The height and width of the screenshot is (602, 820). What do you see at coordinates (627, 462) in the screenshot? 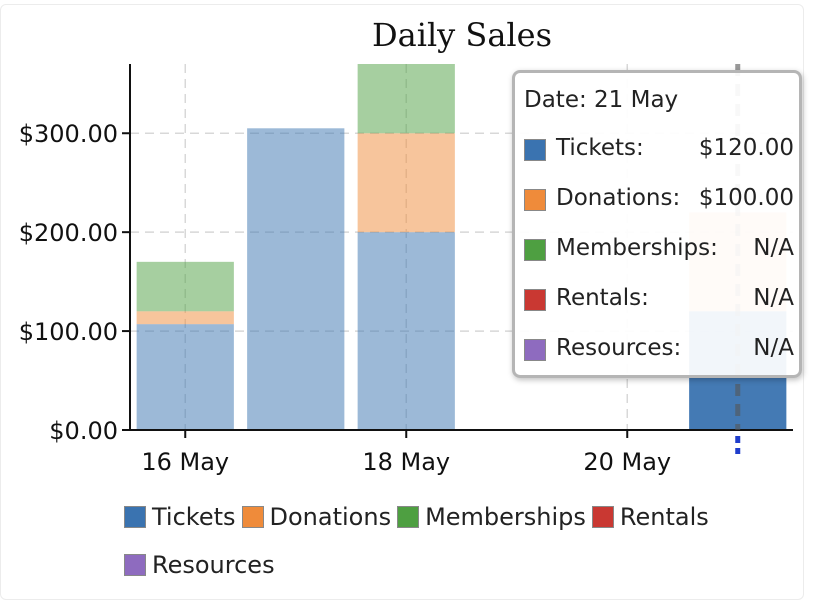
I see `x-tick-label: 20 May` at bounding box center [627, 462].